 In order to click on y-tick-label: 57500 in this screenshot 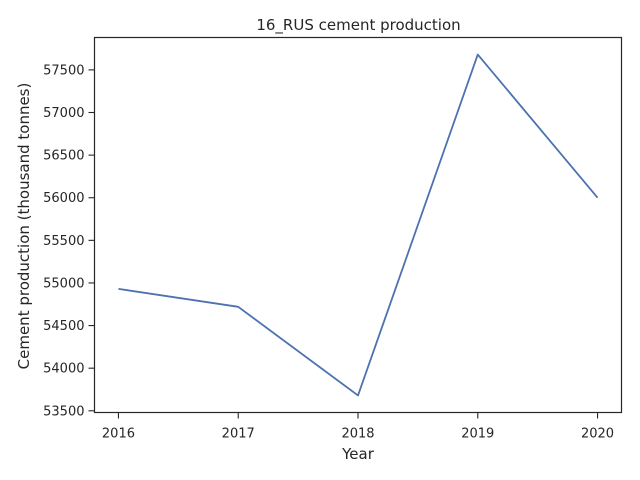, I will do `click(63, 70)`.